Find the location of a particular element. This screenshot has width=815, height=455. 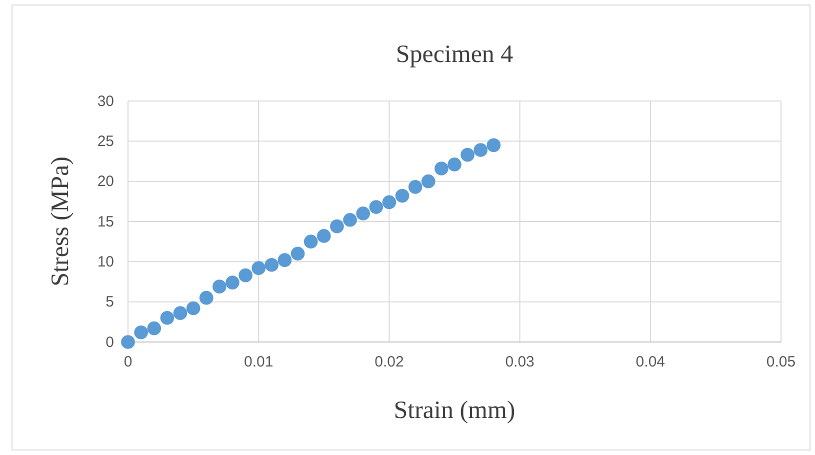

y-tick-label: 0 is located at coordinates (110, 342).